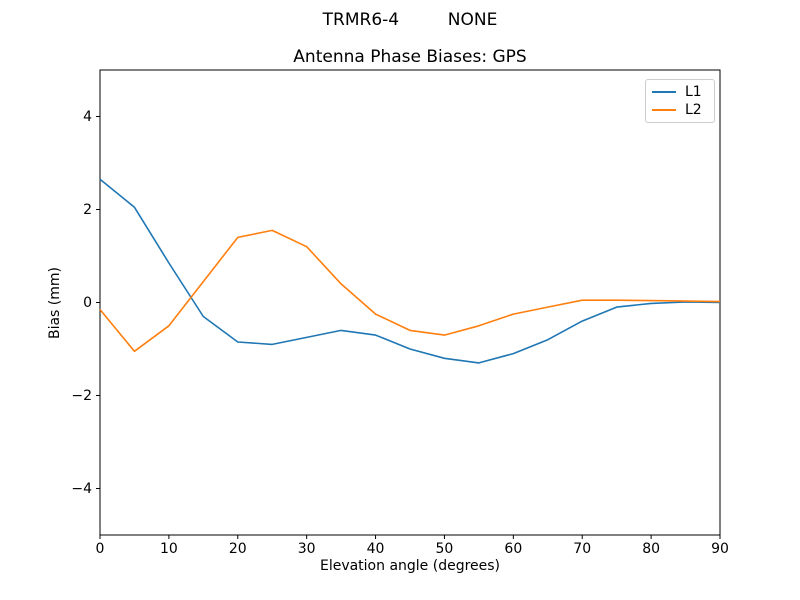  Describe the element at coordinates (100, 549) in the screenshot. I see `x-tick-label: 0` at that location.